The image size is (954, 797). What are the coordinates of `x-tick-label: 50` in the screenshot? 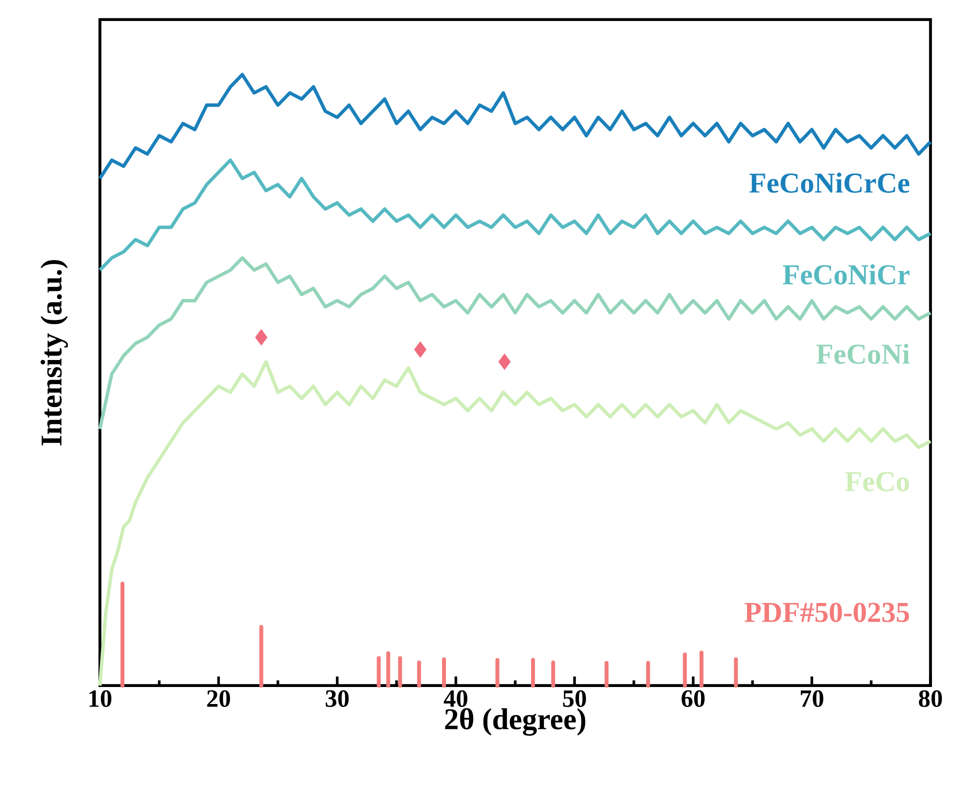 It's located at (574, 698).